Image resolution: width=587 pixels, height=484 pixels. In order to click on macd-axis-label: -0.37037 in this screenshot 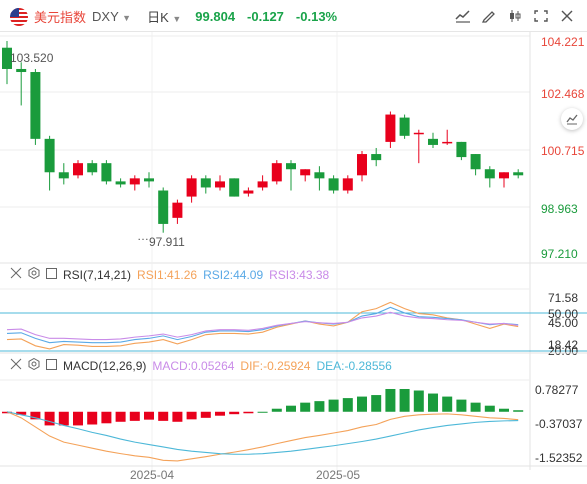, I will do `click(559, 424)`.